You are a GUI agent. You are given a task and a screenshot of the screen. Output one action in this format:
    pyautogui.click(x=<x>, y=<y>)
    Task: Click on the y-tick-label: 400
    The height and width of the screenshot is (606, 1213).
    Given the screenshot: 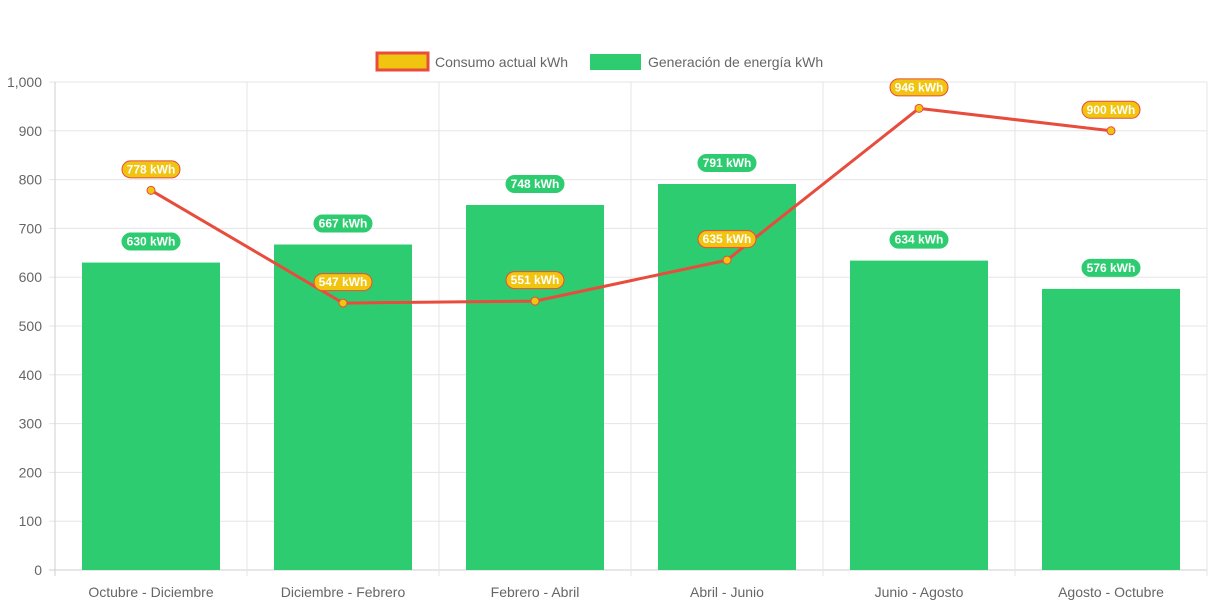 What is the action you would take?
    pyautogui.click(x=31, y=375)
    